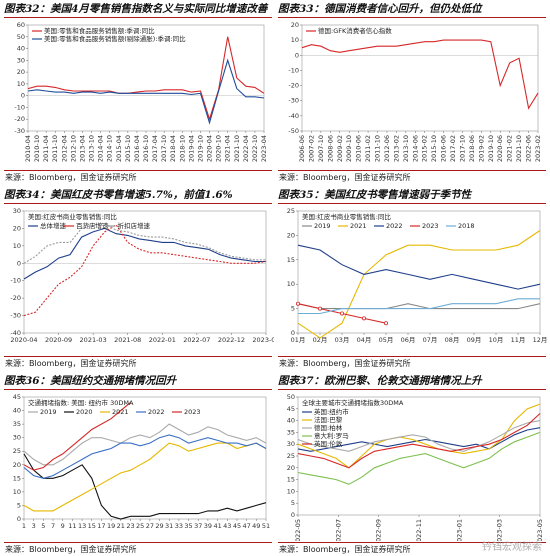 The width and height of the screenshot is (550, 556). Describe the element at coordinates (330, 148) in the screenshot. I see `x-tick-label: 2008-06` at that location.